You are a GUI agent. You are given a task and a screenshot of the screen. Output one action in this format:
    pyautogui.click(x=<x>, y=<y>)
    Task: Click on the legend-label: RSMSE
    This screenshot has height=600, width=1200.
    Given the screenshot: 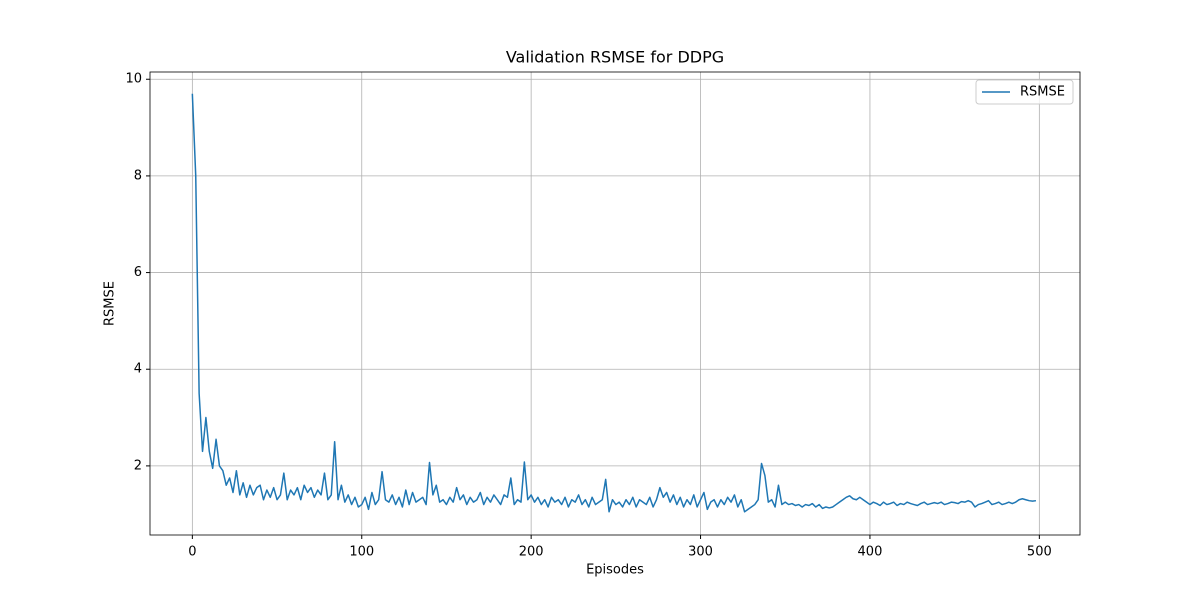 What is the action you would take?
    pyautogui.click(x=1042, y=92)
    